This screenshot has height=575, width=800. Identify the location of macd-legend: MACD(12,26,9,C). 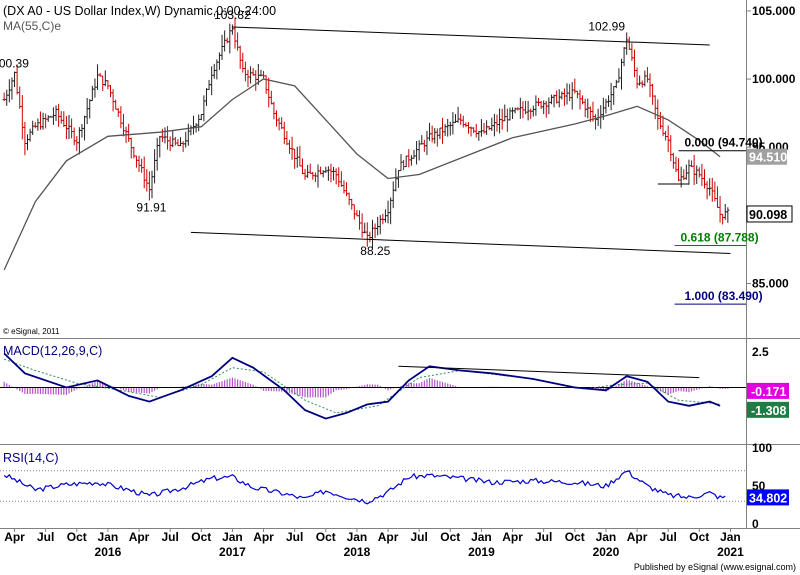
(52, 351).